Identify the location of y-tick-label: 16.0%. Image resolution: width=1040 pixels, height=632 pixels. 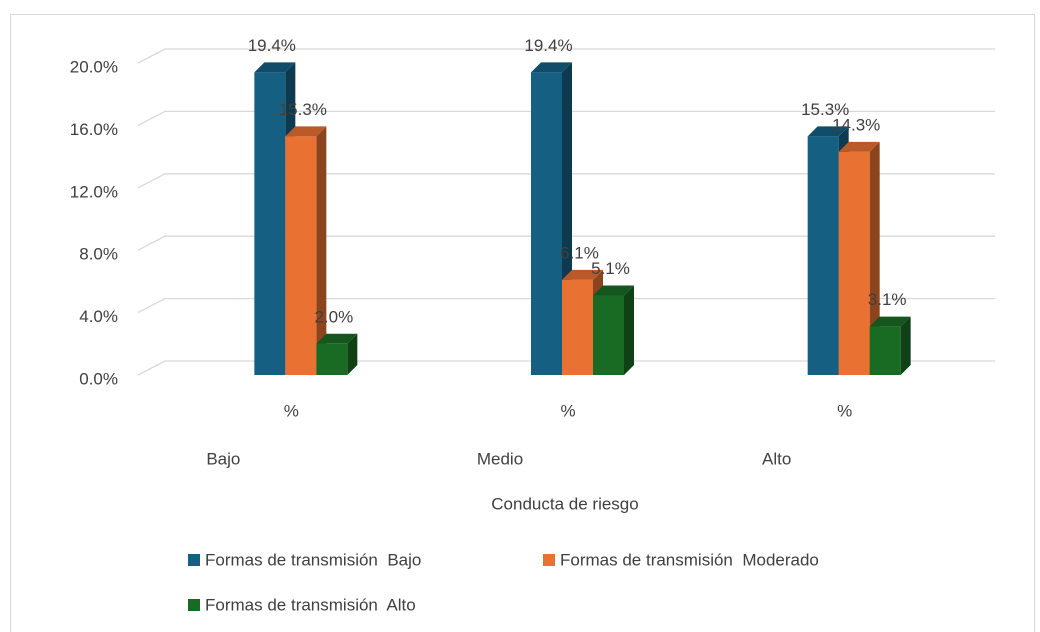
(94, 129).